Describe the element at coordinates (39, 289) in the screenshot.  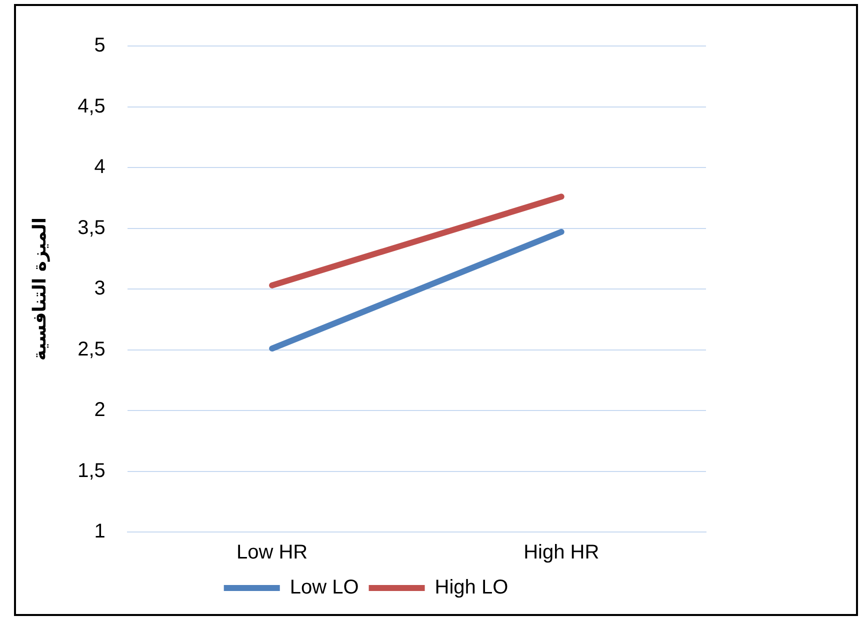
I see `y-axis-title: الميزة التنافسية` at that location.